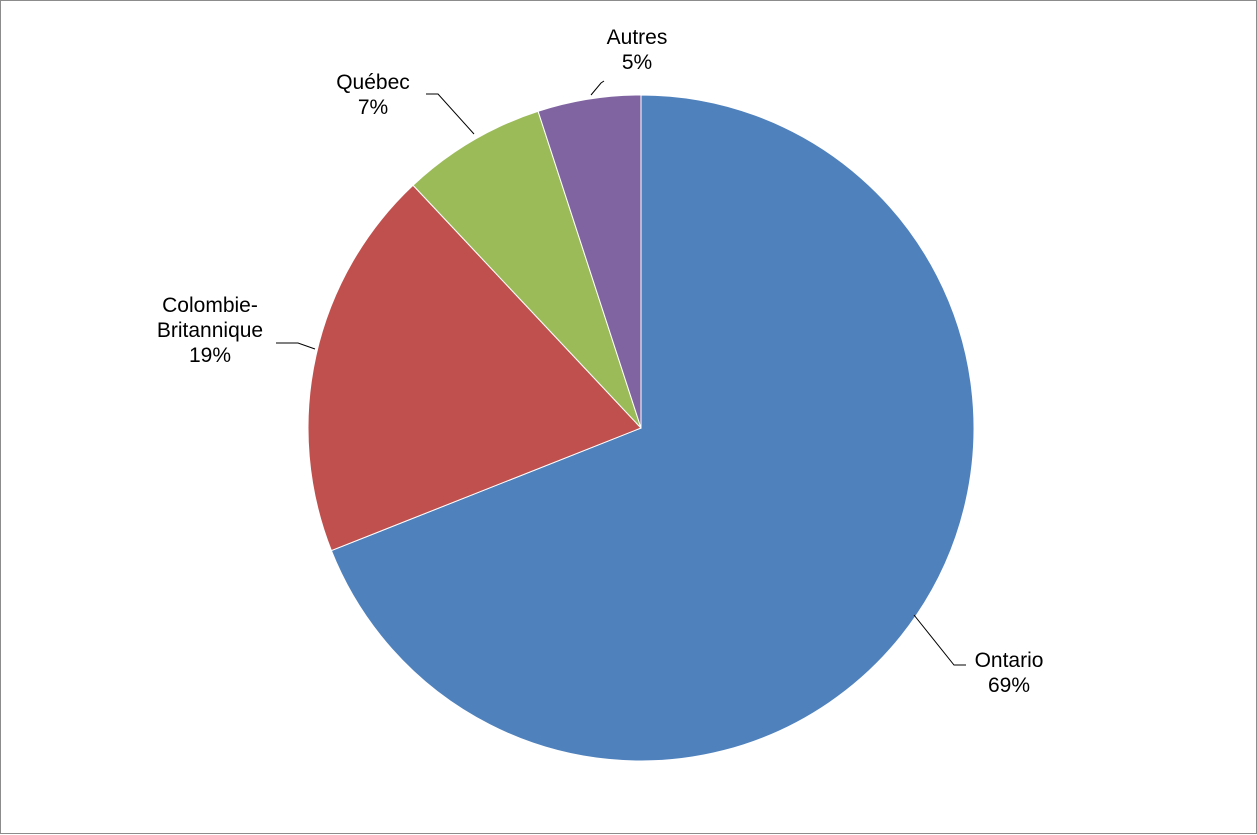 This screenshot has height=835, width=1257. Describe the element at coordinates (637, 37) in the screenshot. I see `slice-category: Autres` at that location.